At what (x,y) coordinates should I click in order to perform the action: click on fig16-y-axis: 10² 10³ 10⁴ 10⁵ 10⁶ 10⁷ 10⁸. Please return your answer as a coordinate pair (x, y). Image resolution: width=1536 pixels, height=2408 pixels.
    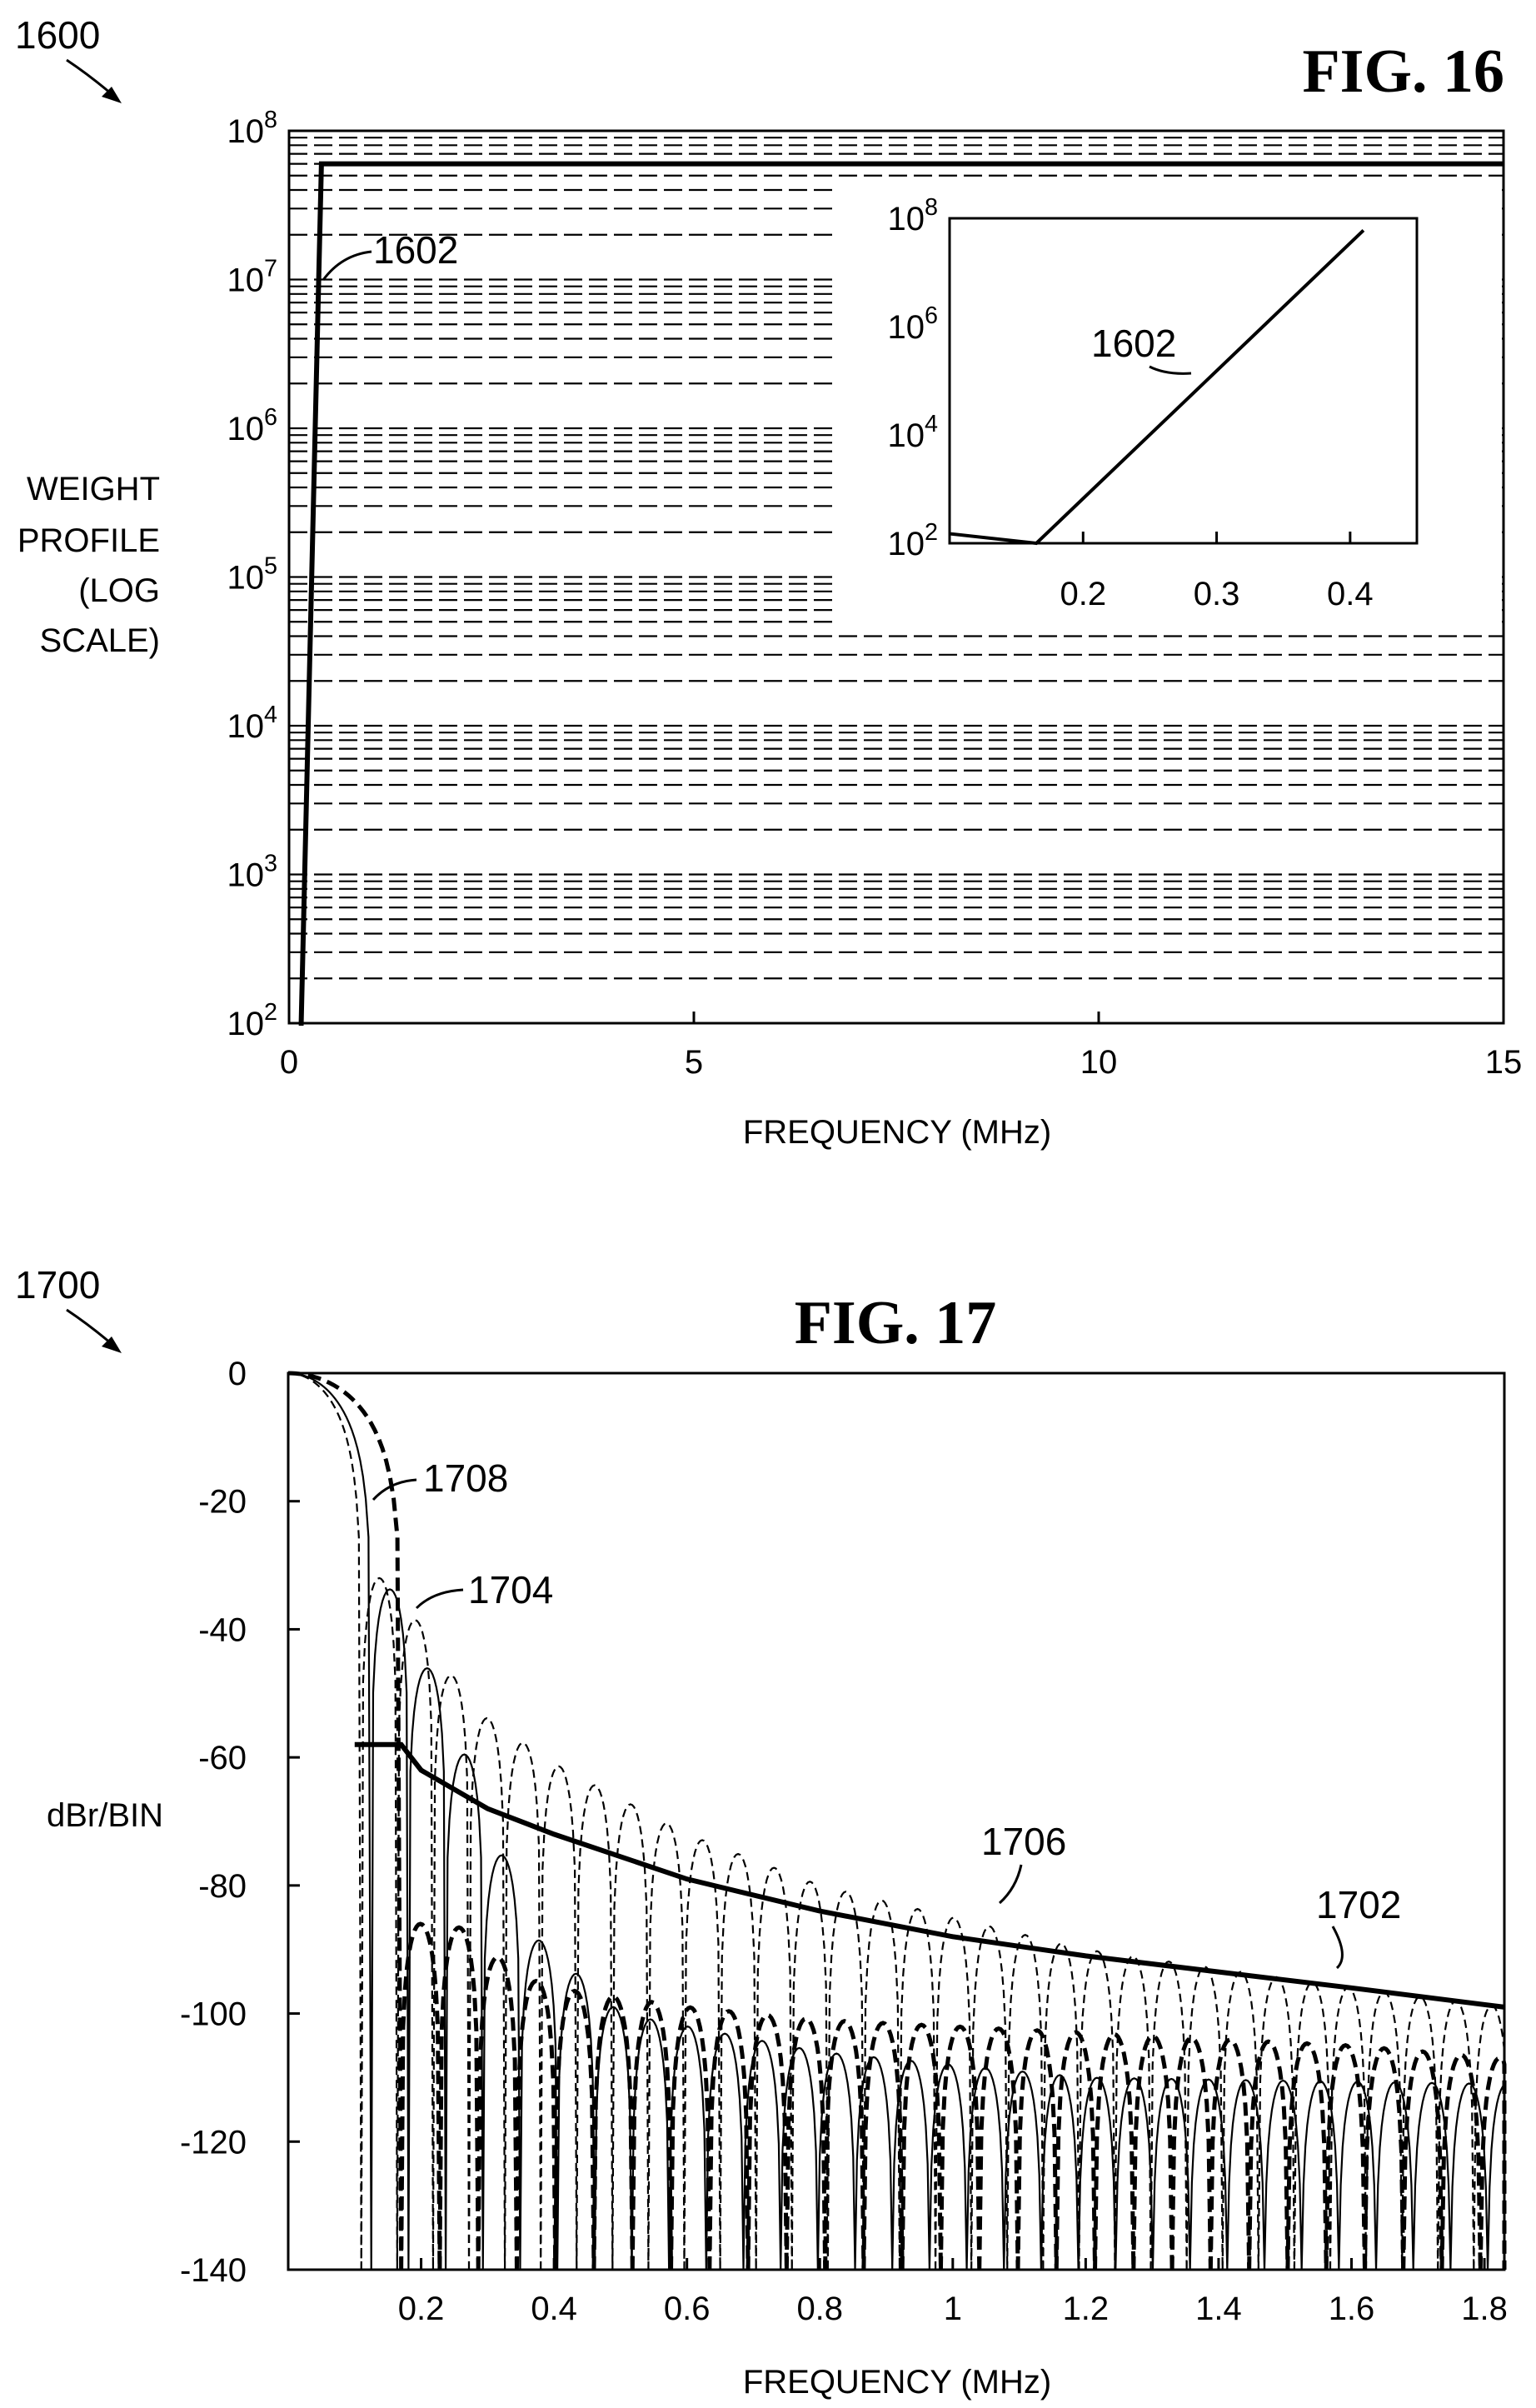
    Looking at the image, I should click on (252, 574).